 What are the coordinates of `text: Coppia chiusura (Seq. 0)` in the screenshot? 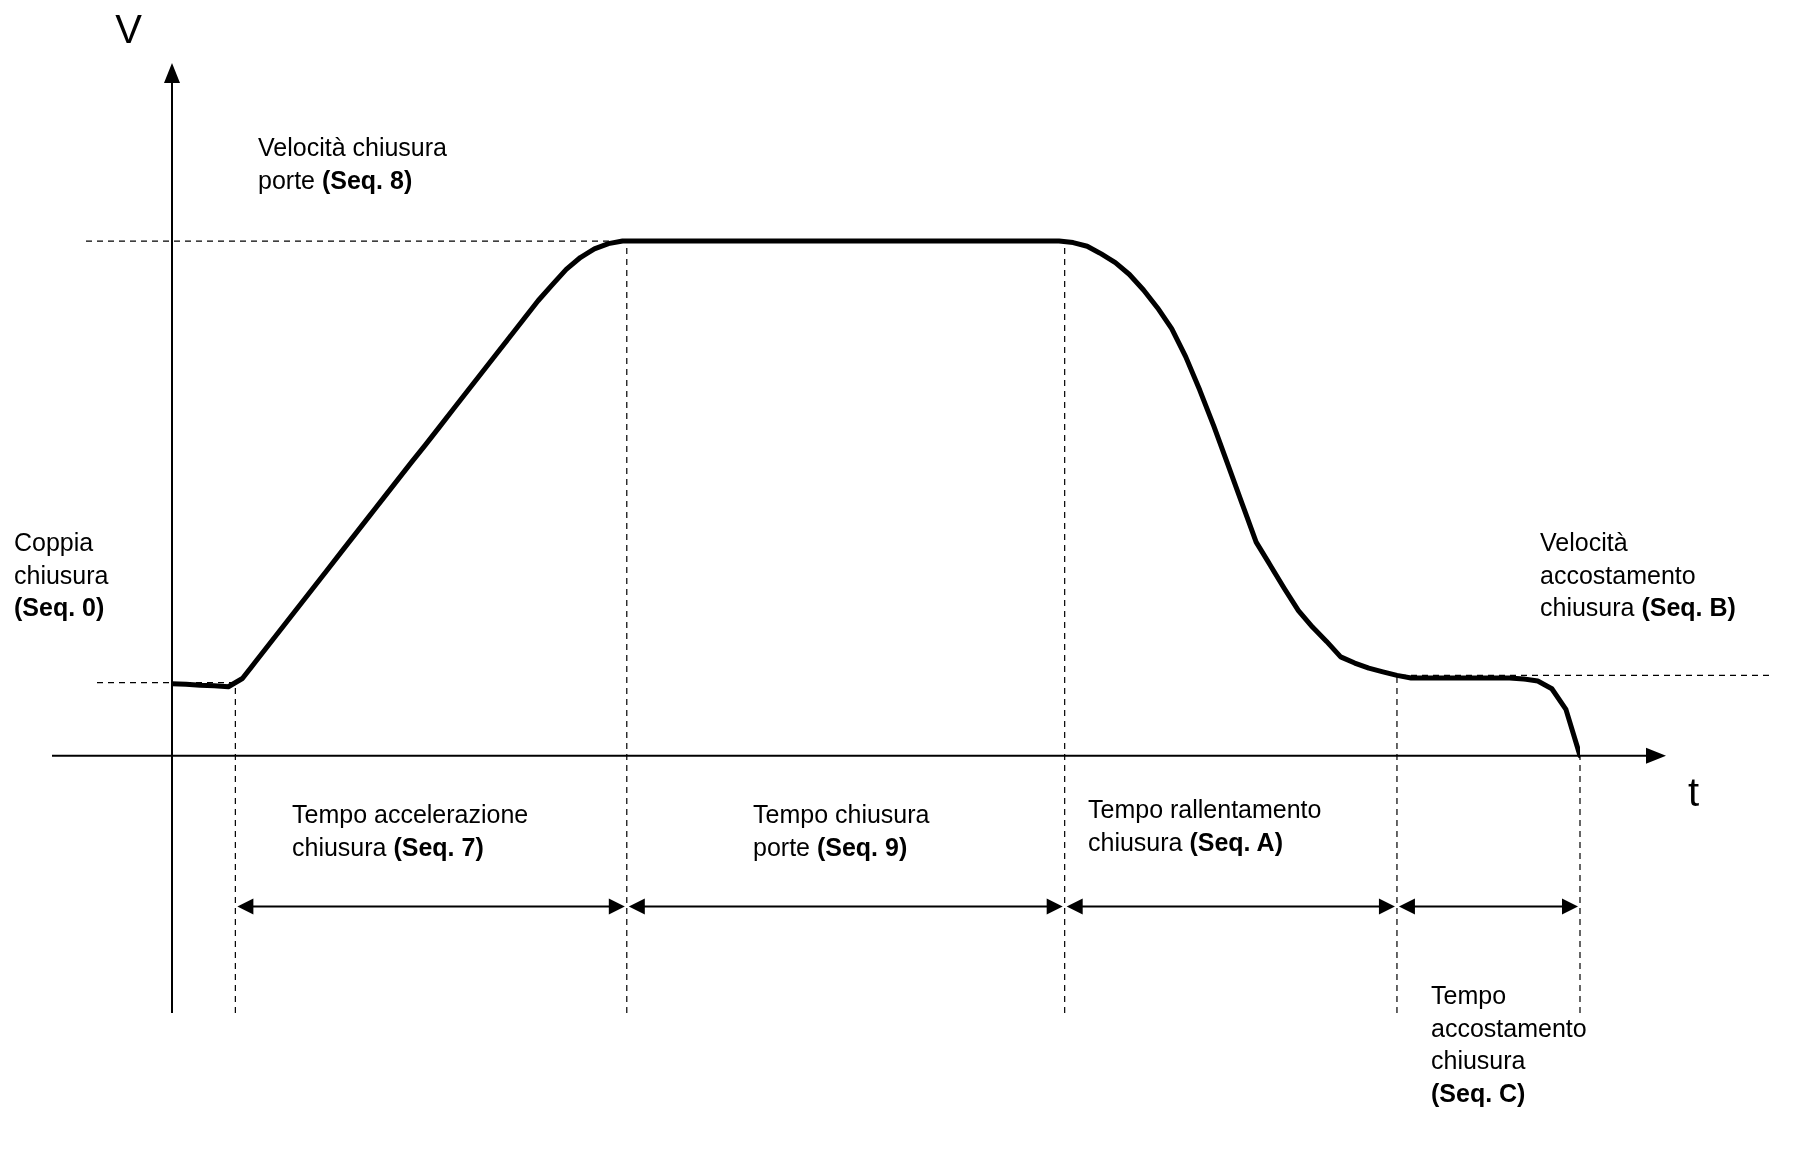 It's located at (61, 575).